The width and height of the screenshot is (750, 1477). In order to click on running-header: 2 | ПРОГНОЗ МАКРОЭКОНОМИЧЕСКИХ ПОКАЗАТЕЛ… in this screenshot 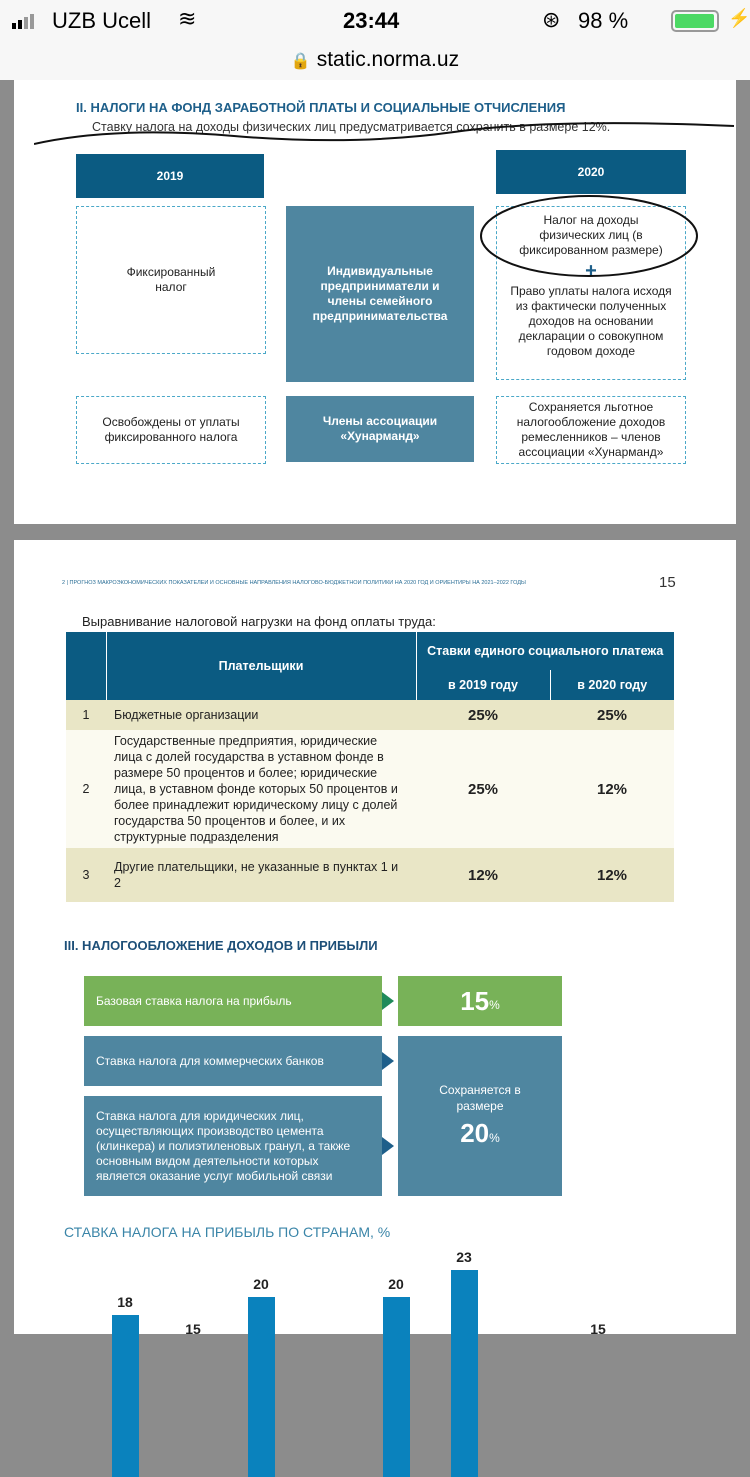, I will do `click(294, 583)`.